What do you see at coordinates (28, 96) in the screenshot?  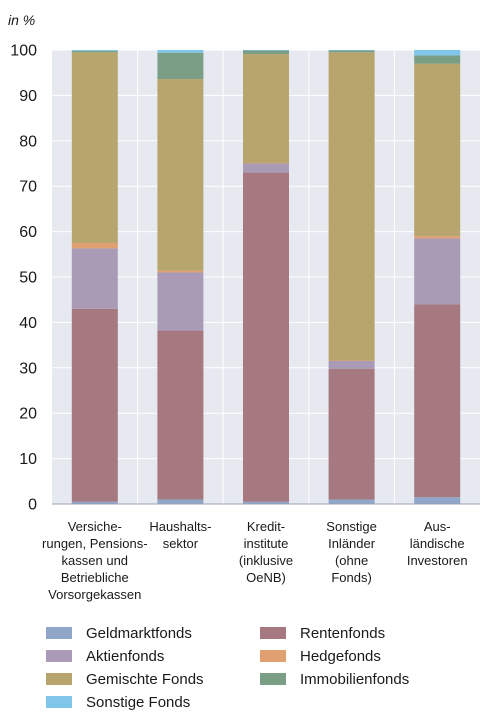 I see `y-tick-label: 90` at bounding box center [28, 96].